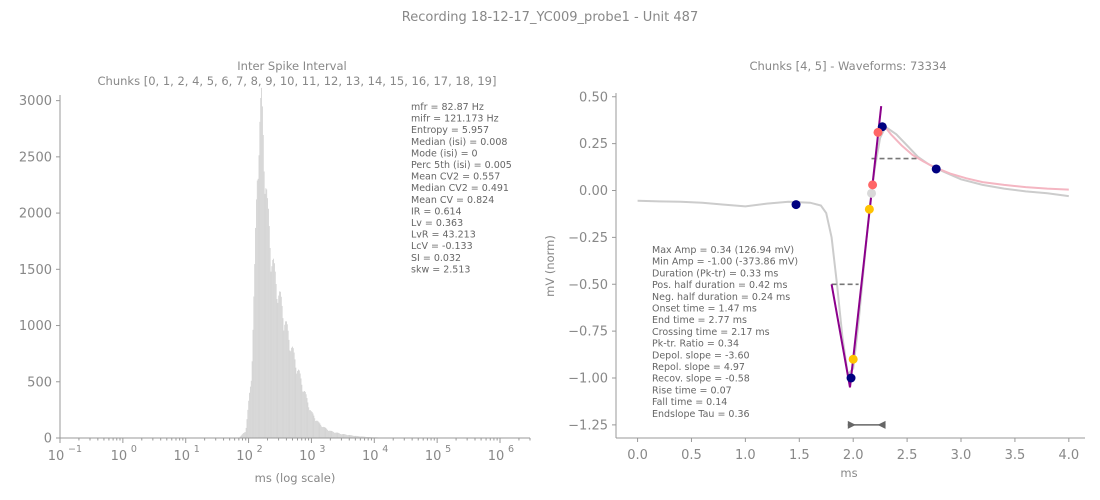 The width and height of the screenshot is (1100, 500). What do you see at coordinates (588, 332) in the screenshot?
I see `waveform-y-tick-label: −0.75` at bounding box center [588, 332].